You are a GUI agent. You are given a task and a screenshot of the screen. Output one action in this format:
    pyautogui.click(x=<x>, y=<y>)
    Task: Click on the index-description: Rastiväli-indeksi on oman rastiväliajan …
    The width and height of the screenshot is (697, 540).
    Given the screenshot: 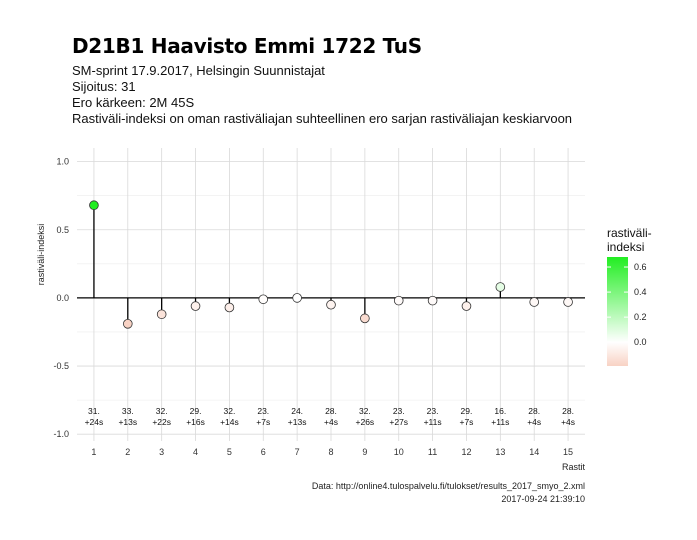 What is the action you would take?
    pyautogui.click(x=322, y=118)
    